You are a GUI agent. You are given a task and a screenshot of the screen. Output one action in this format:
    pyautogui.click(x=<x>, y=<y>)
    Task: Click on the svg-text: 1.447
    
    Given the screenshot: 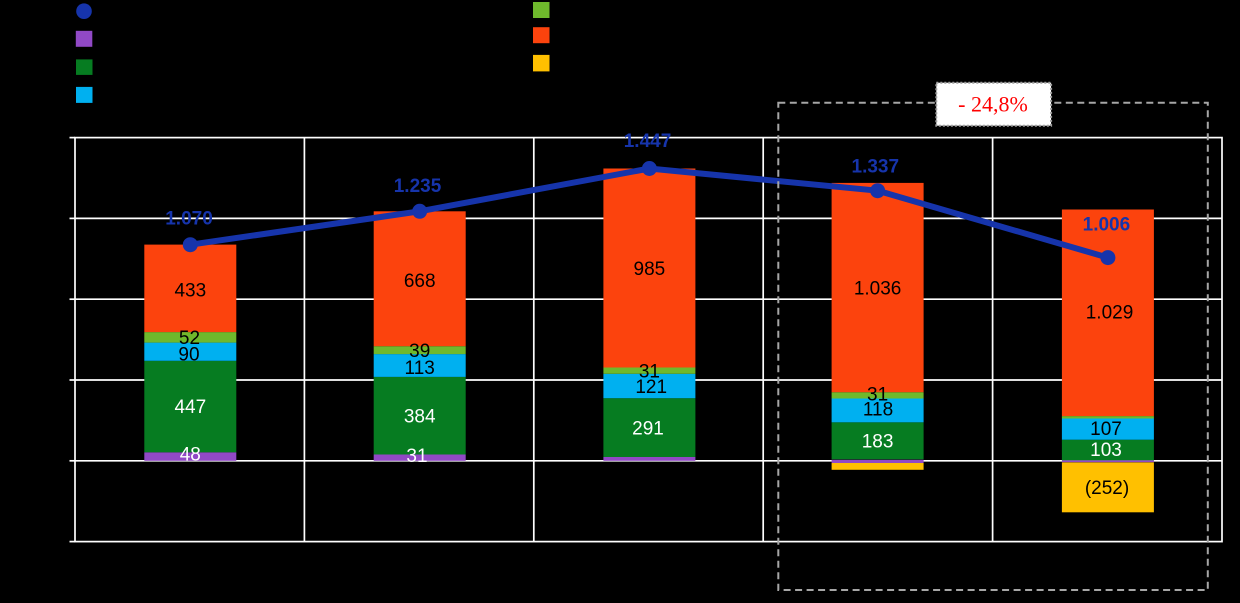 What is the action you would take?
    pyautogui.click(x=648, y=141)
    